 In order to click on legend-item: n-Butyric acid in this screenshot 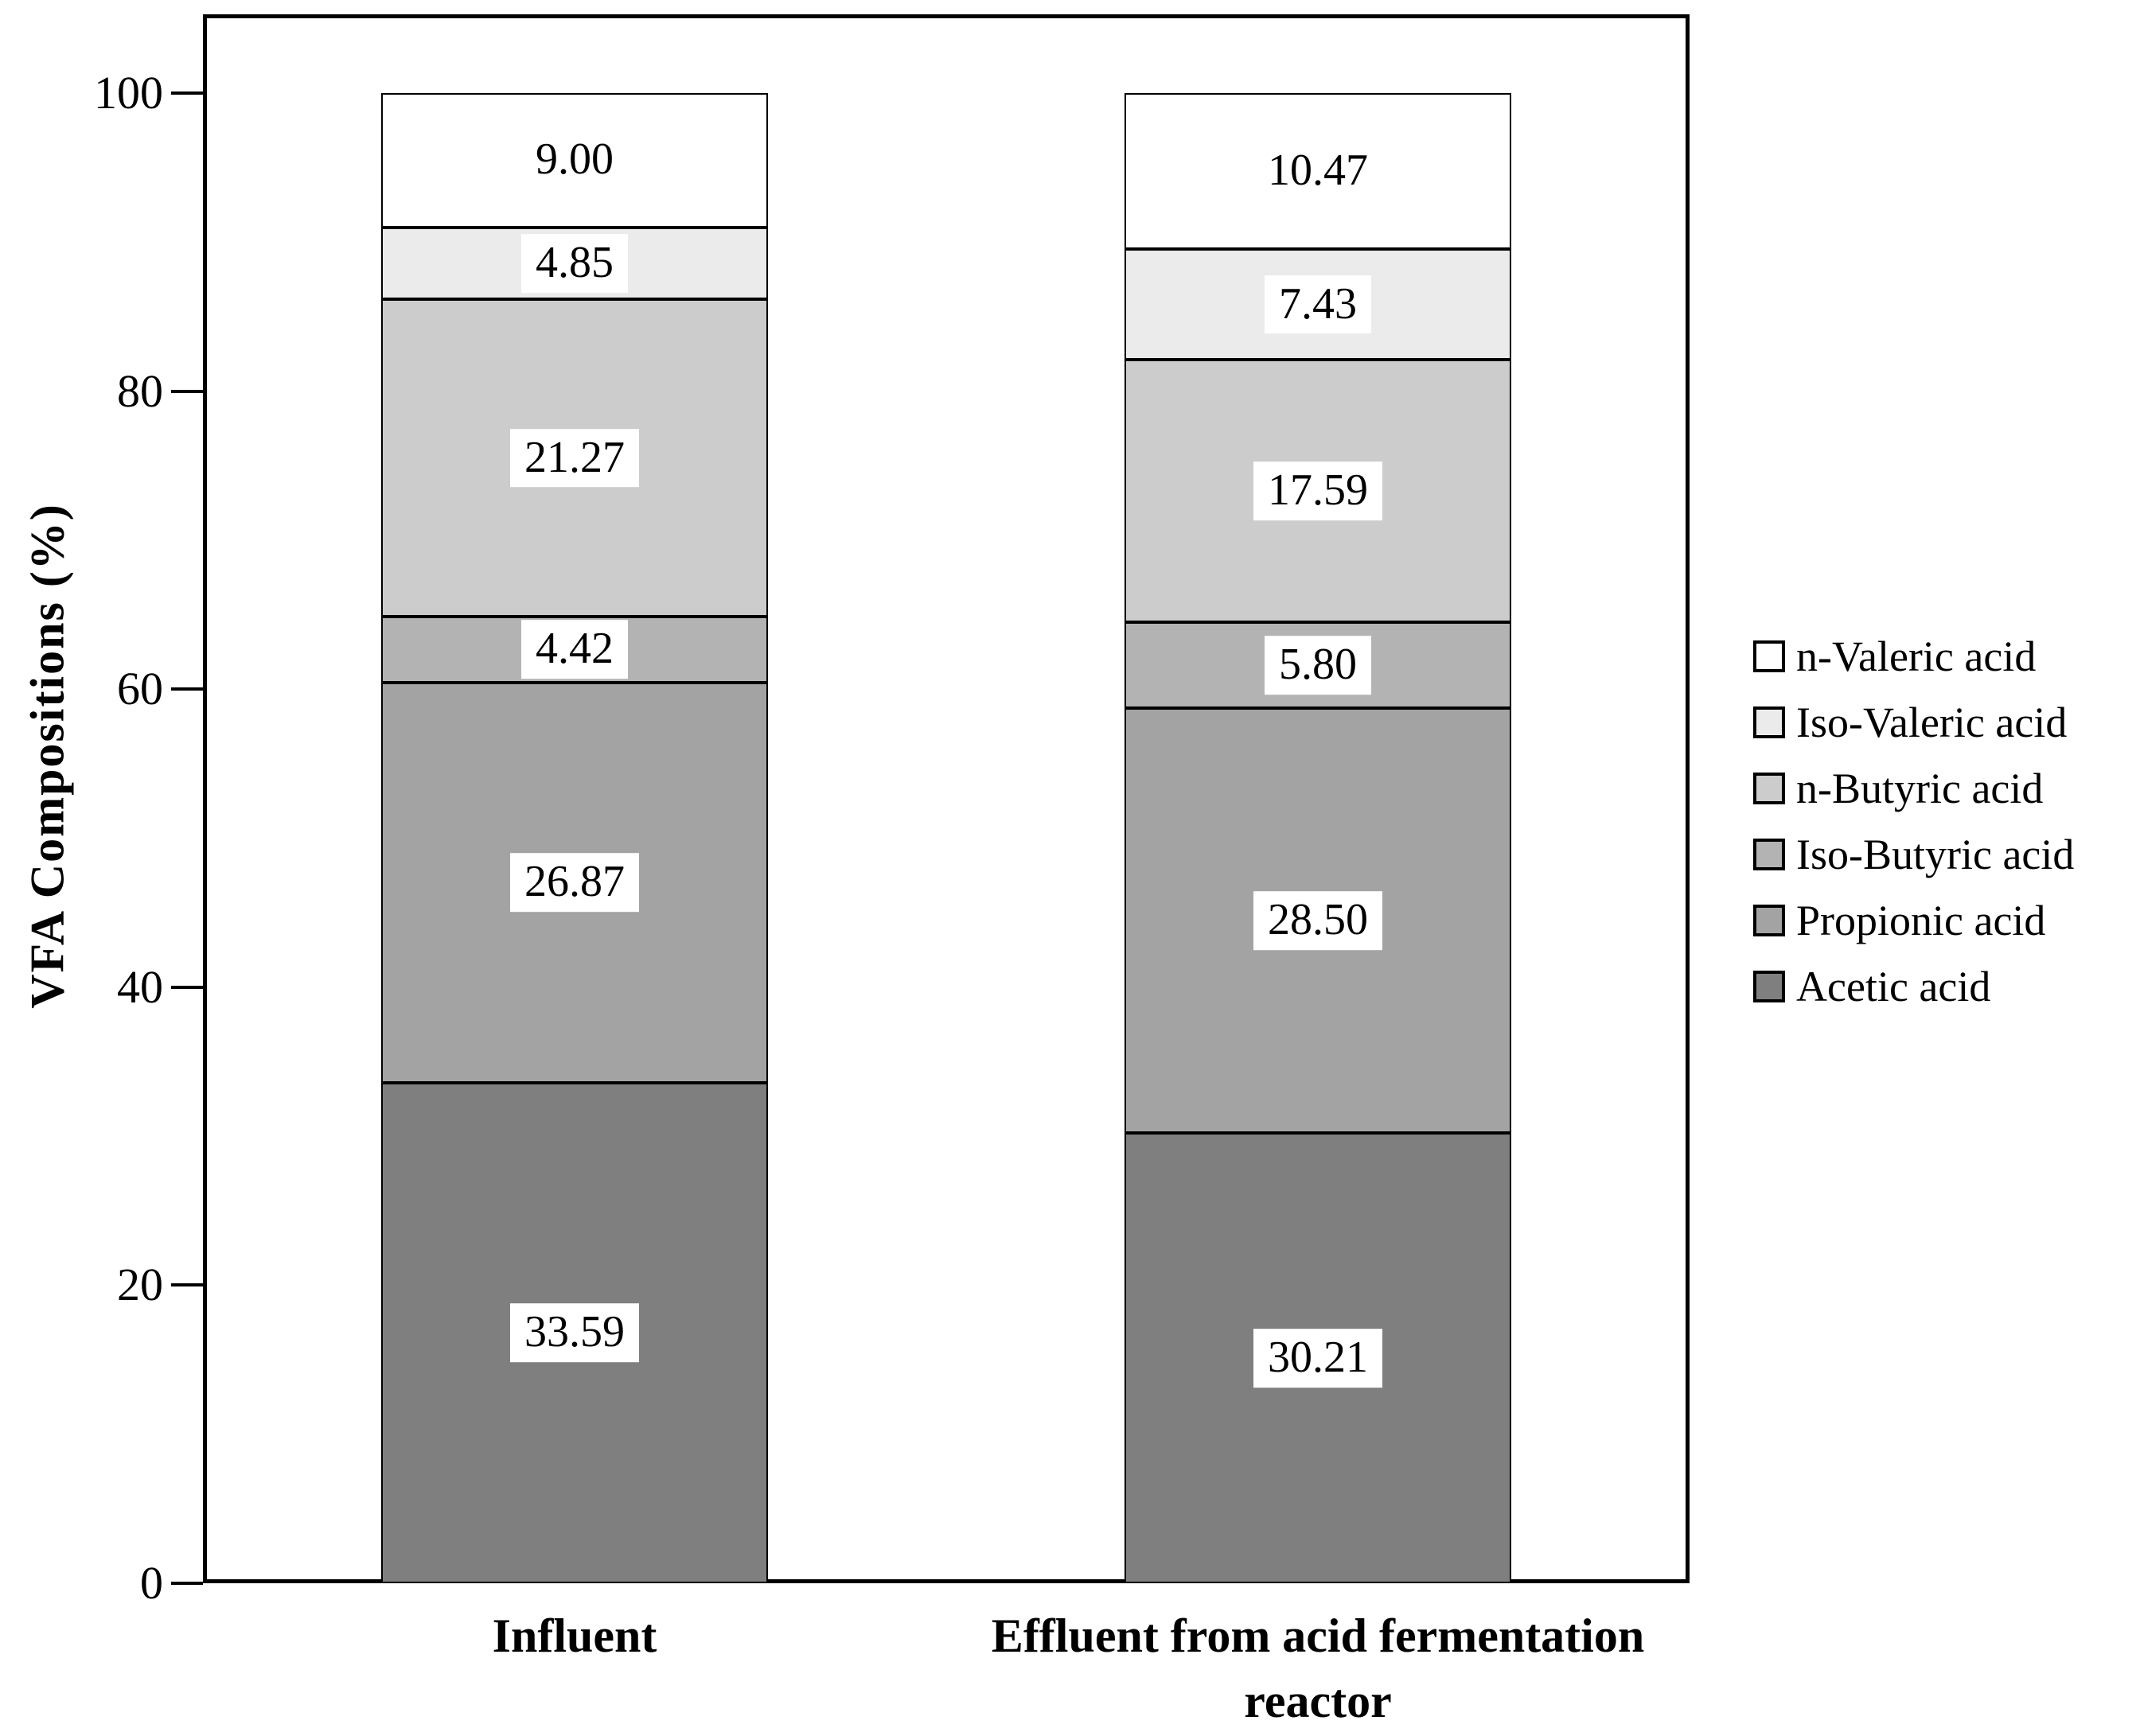, I will do `click(1914, 788)`.